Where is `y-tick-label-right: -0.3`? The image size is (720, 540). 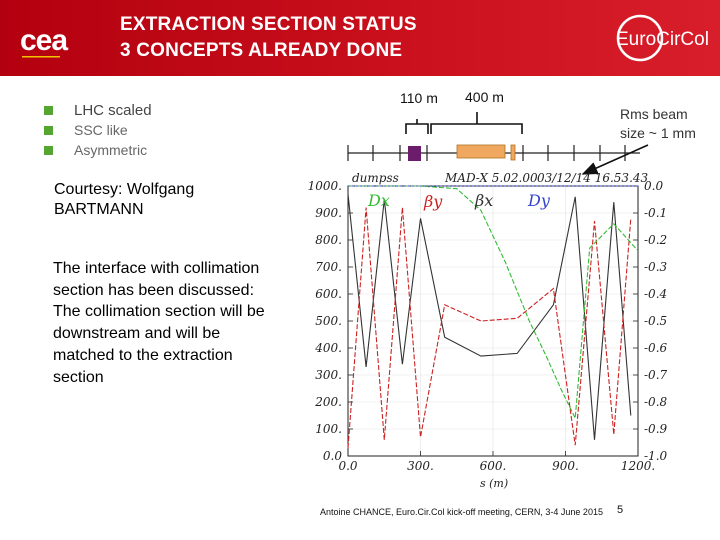
y-tick-label-right: -0.3 is located at coordinates (656, 267).